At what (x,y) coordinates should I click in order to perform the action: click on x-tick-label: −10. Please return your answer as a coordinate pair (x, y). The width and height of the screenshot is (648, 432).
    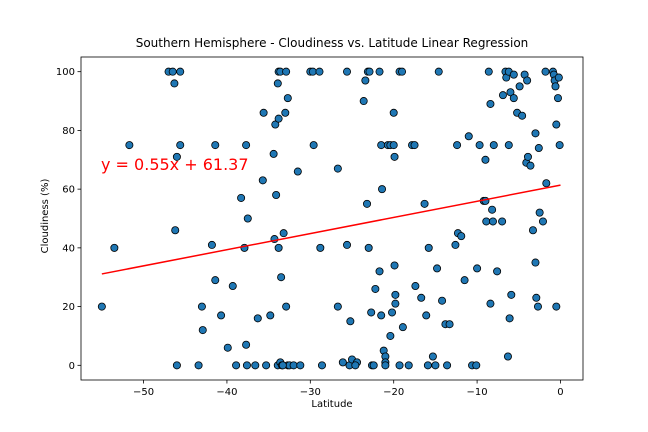
    Looking at the image, I should click on (477, 392).